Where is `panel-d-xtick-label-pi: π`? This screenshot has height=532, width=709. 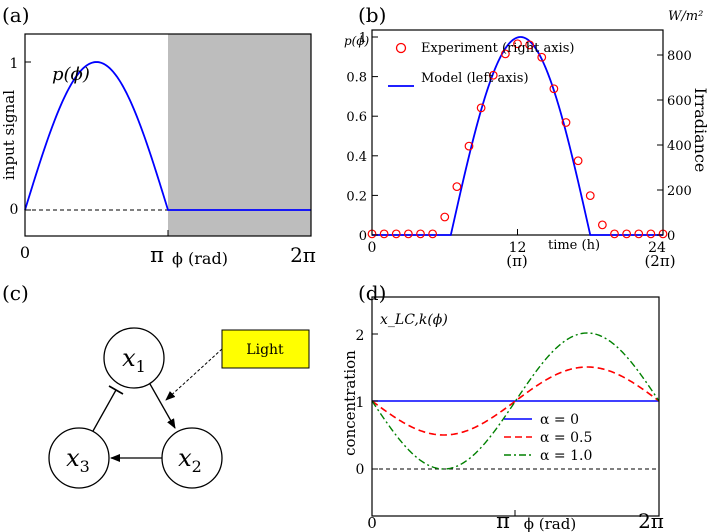
panel-d-xtick-label-pi: π is located at coordinates (503, 520).